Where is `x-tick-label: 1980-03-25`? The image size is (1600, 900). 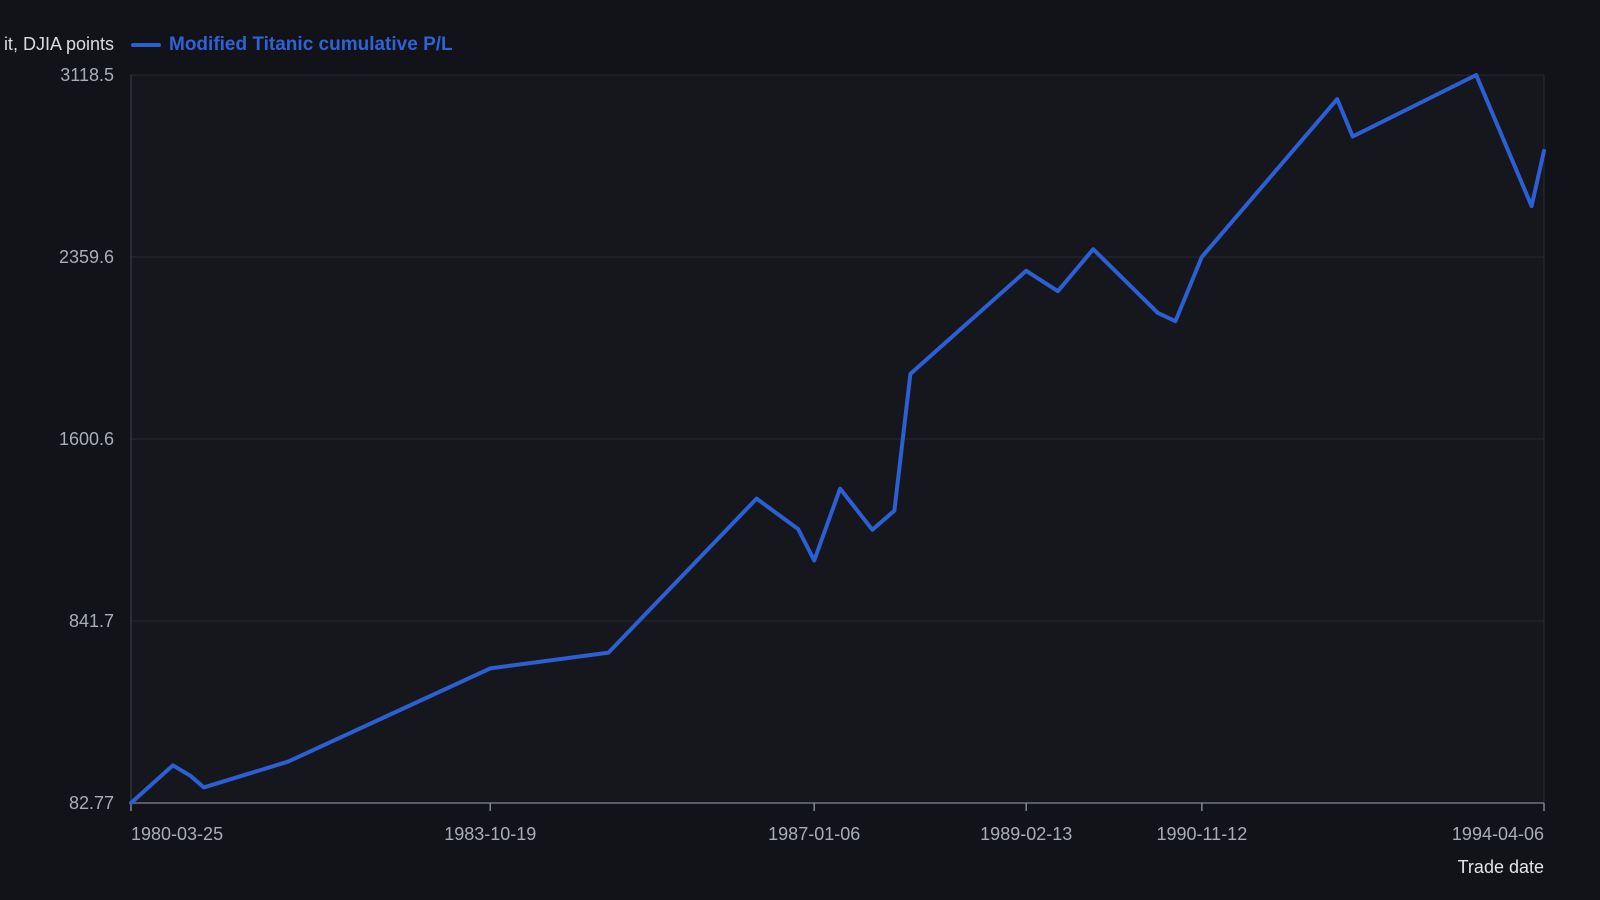
x-tick-label: 1980-03-25 is located at coordinates (177, 834).